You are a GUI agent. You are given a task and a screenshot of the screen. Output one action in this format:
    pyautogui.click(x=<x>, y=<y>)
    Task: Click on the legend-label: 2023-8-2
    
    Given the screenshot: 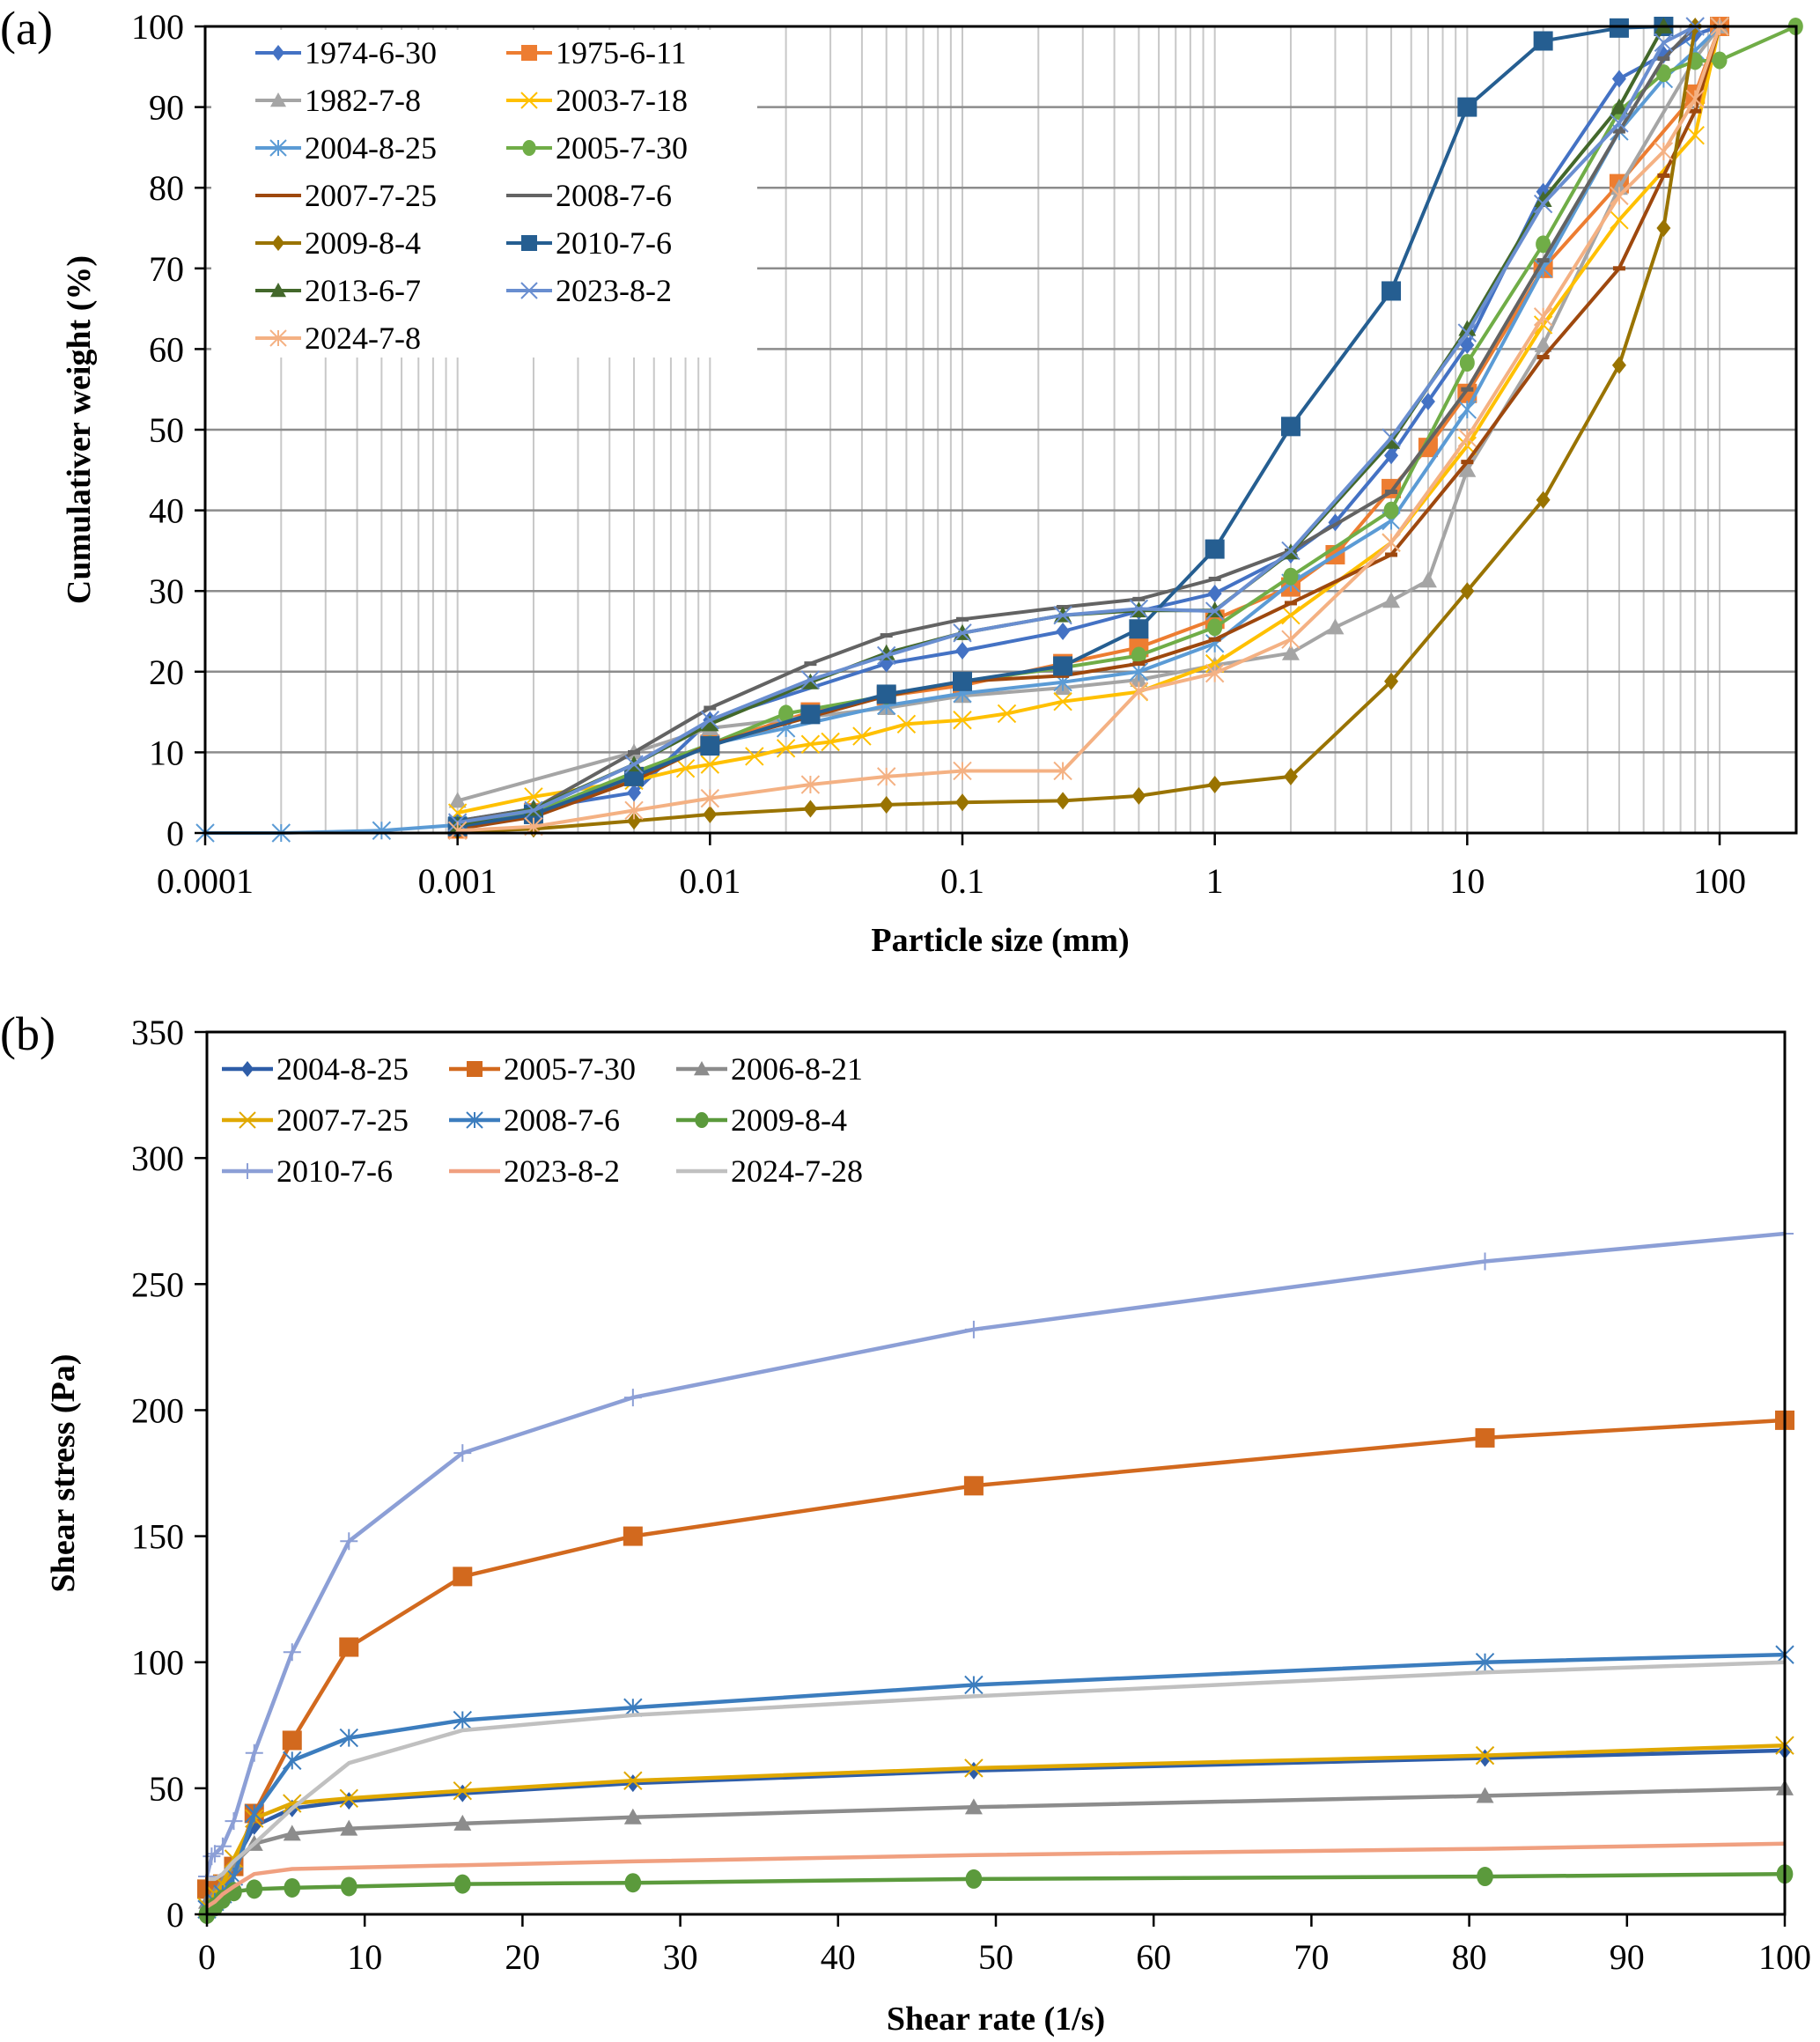 What is the action you would take?
    pyautogui.click(x=614, y=290)
    